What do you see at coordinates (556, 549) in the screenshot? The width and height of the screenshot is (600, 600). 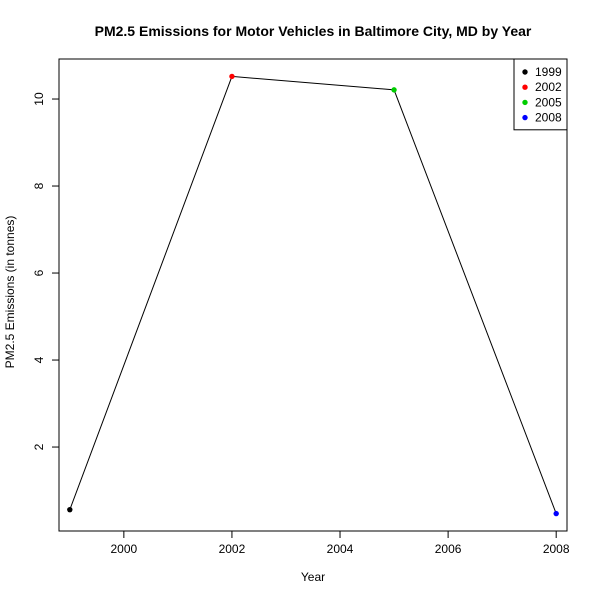 I see `x-tick-label: 2008` at bounding box center [556, 549].